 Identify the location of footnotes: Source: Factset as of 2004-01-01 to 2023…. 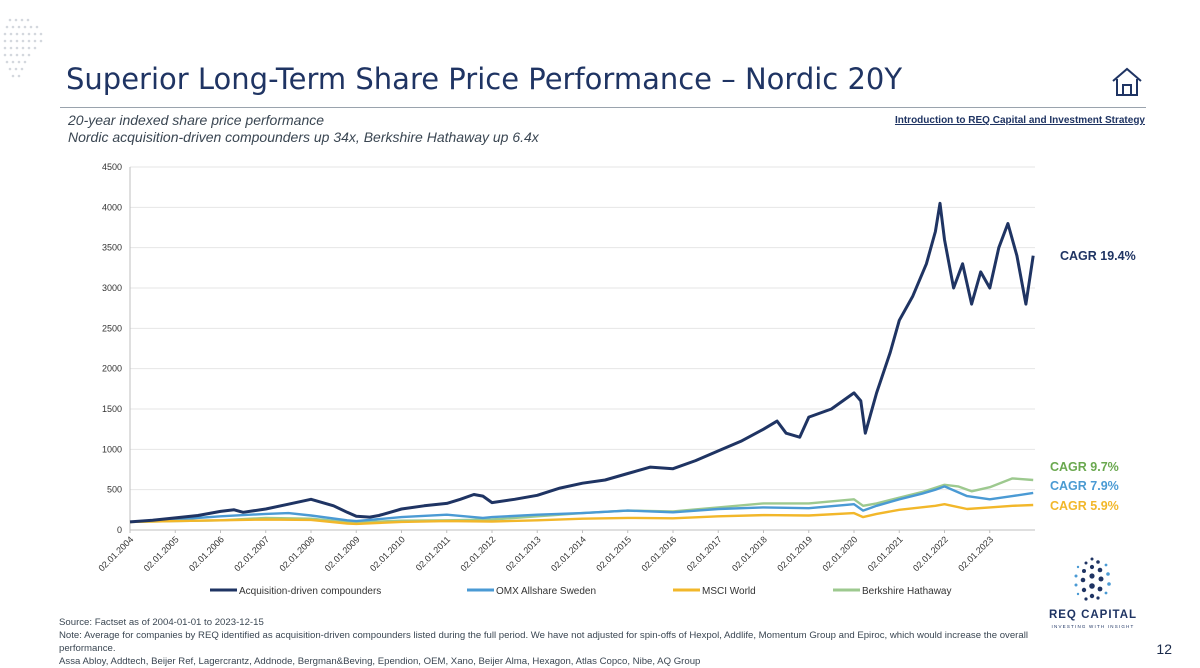
(549, 642).